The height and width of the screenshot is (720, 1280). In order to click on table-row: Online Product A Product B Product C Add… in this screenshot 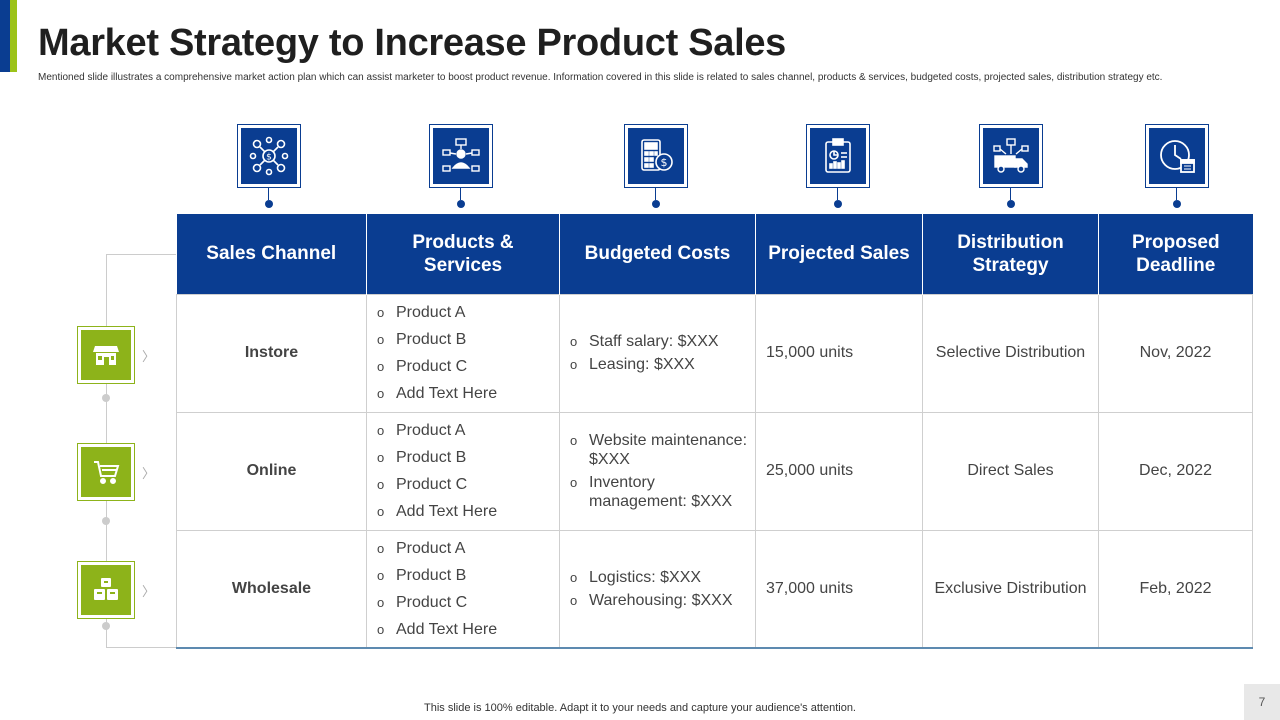, I will do `click(714, 471)`.